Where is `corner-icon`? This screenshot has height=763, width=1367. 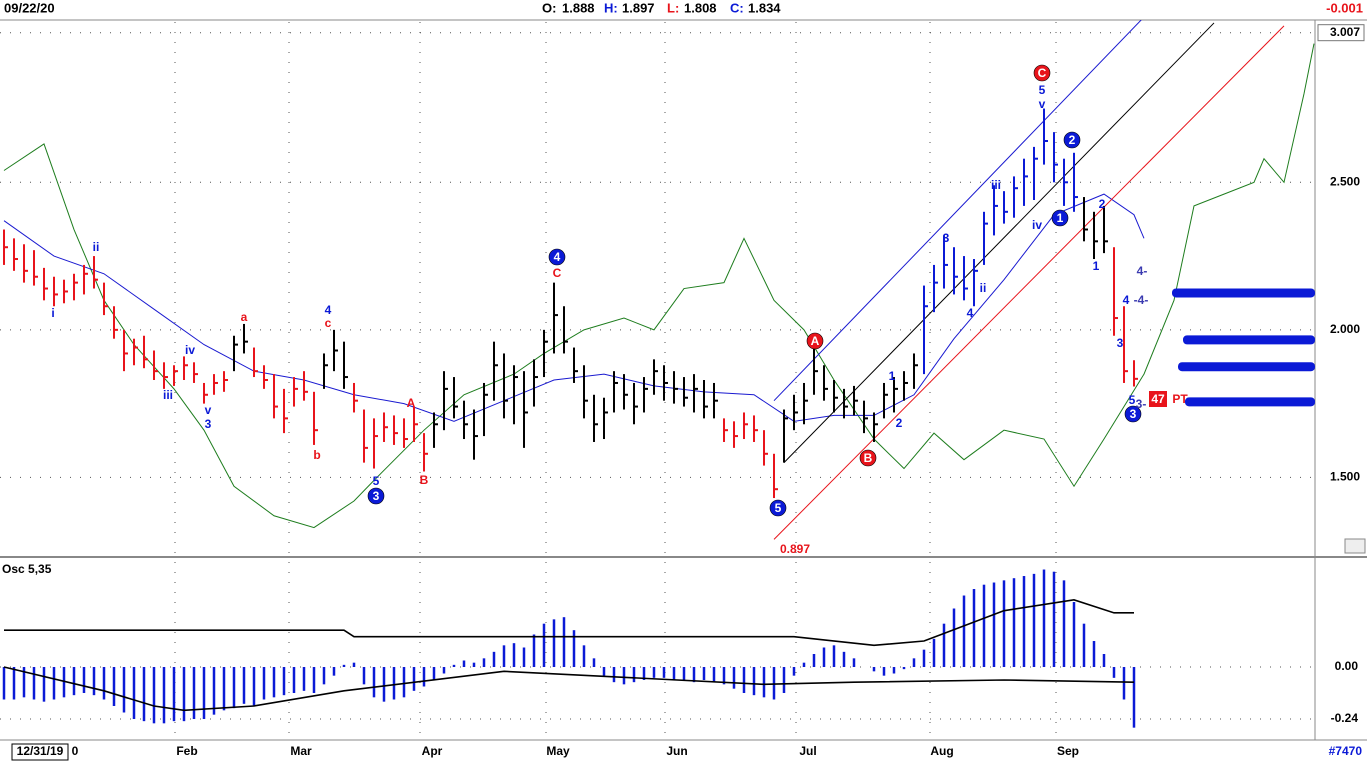 corner-icon is located at coordinates (1355, 546).